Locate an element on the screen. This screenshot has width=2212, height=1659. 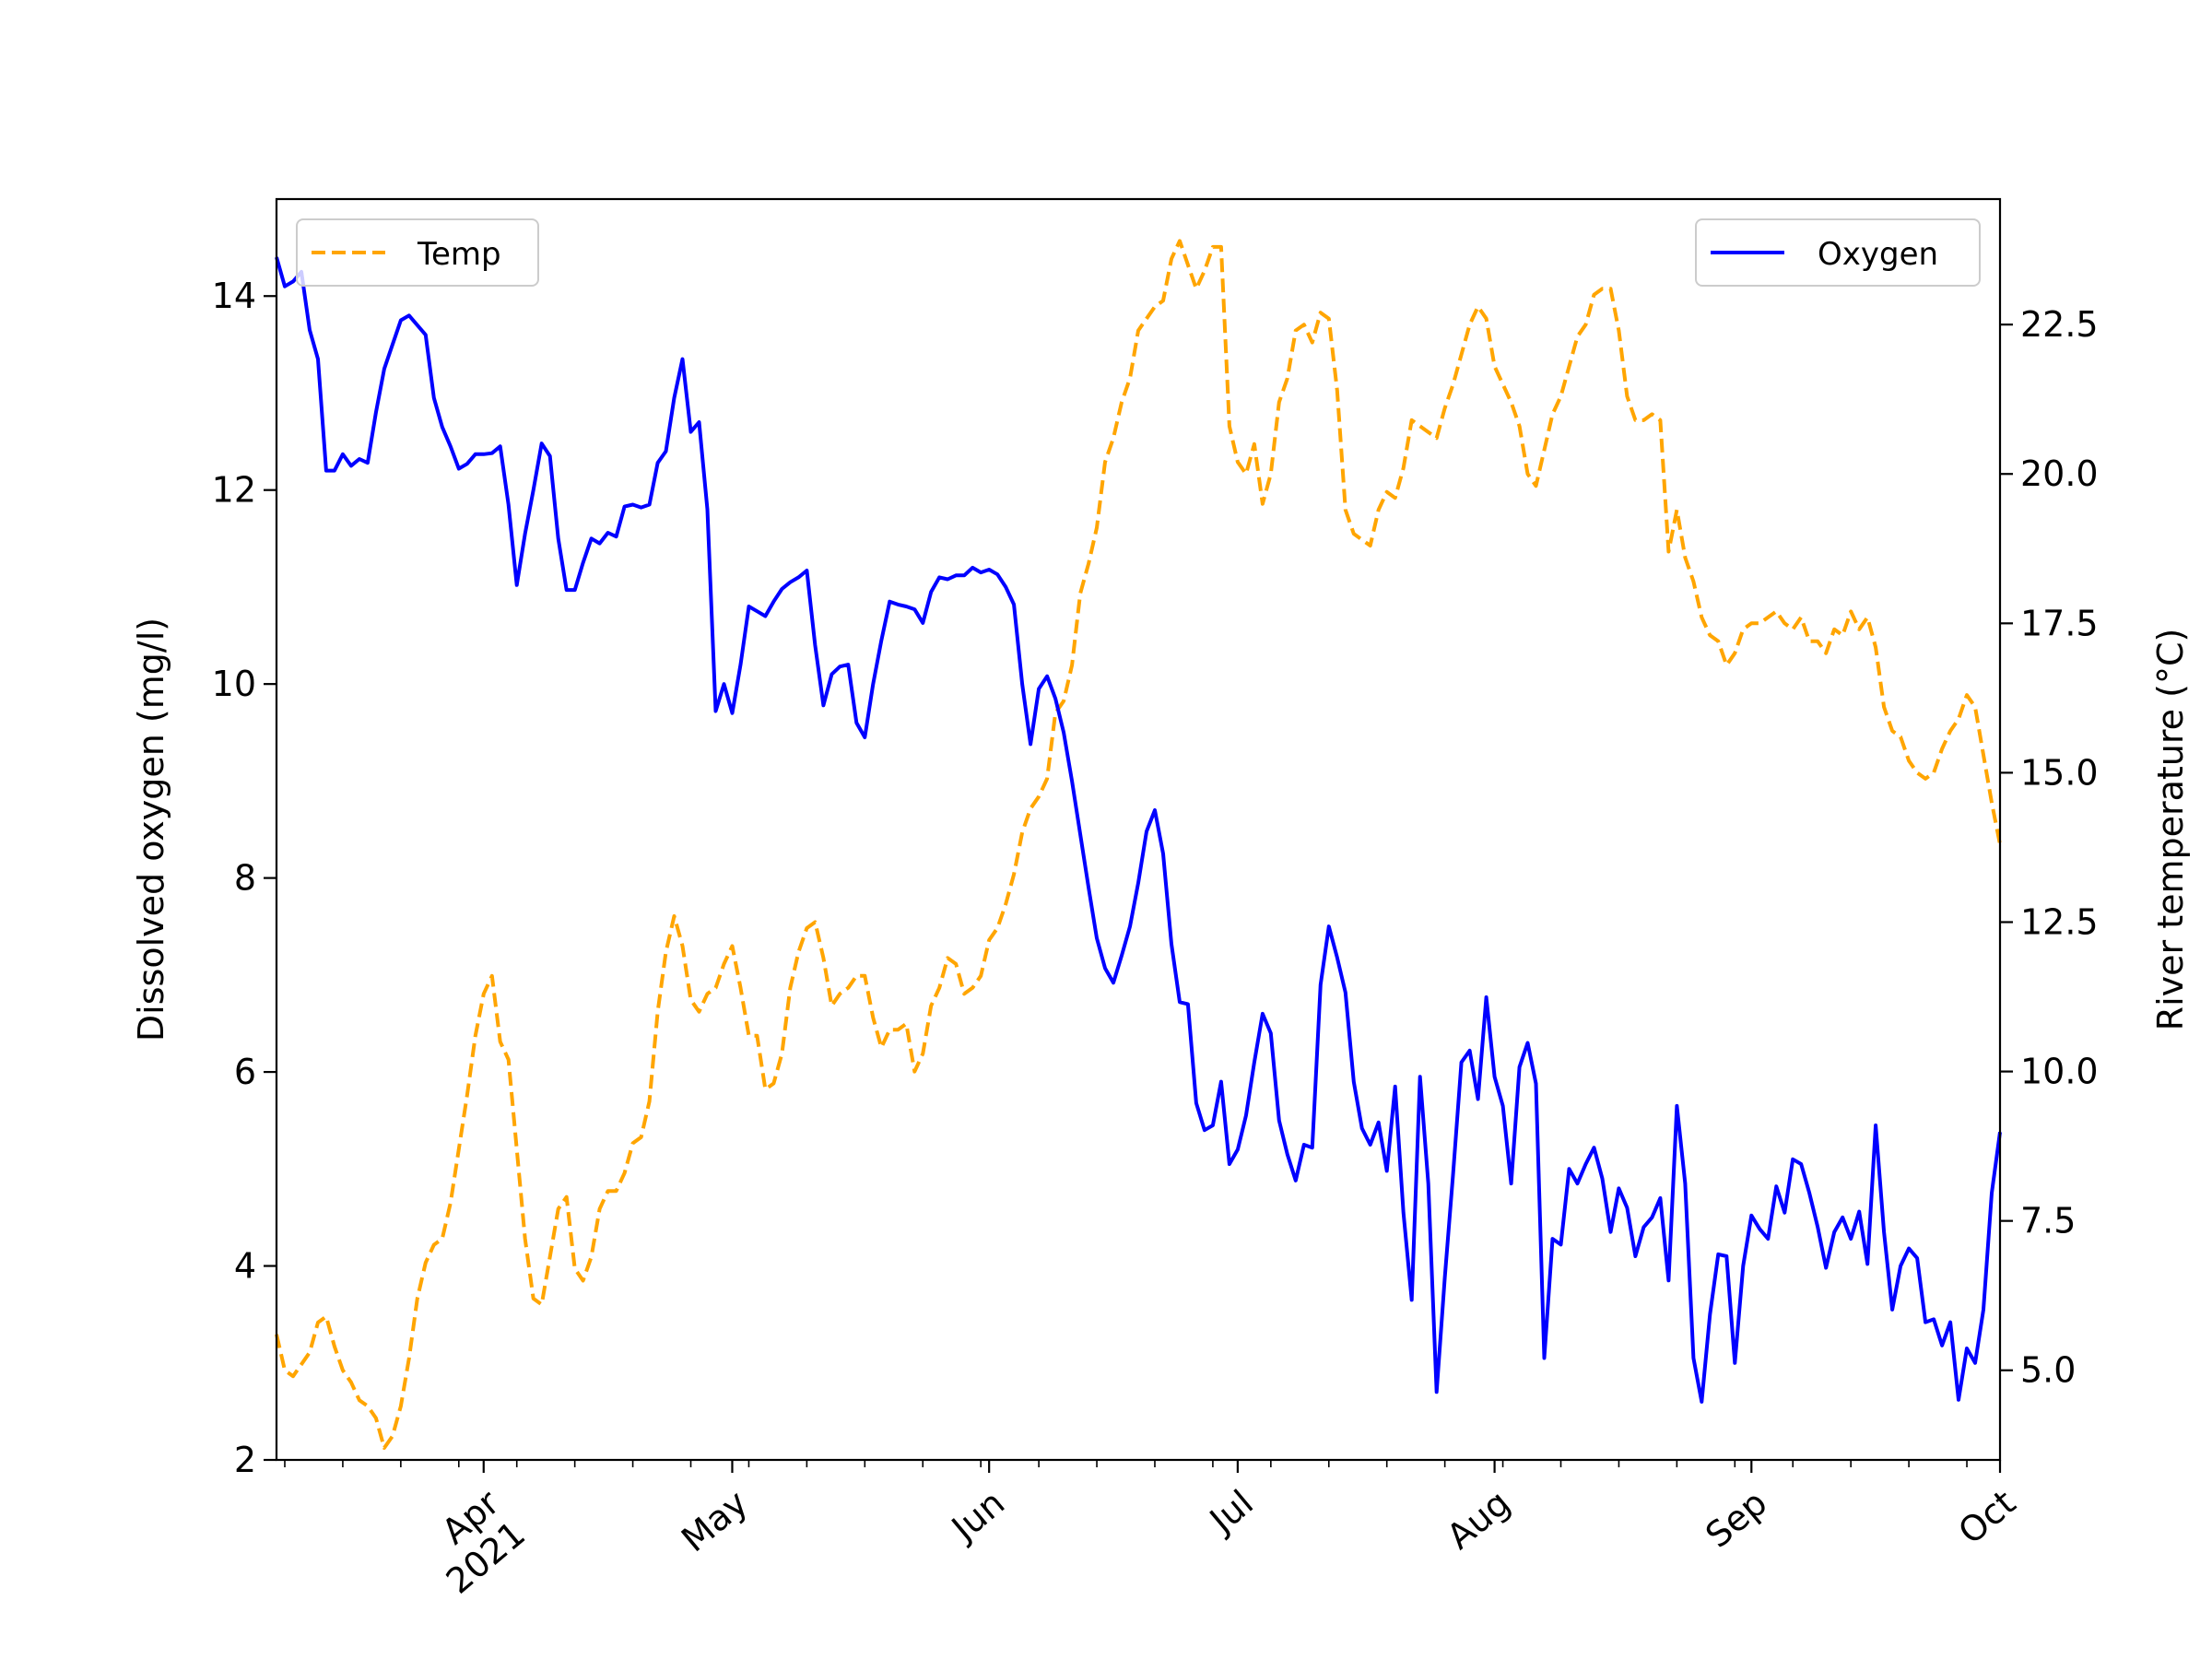
y-right-tick-label: 17.5 is located at coordinates (2059, 623).